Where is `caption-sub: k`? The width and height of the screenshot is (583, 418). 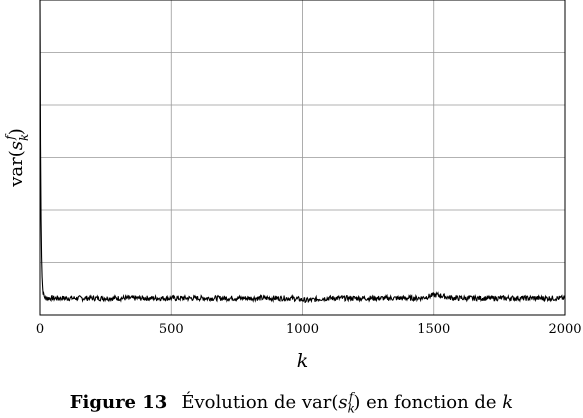 caption-sub: k is located at coordinates (351, 408).